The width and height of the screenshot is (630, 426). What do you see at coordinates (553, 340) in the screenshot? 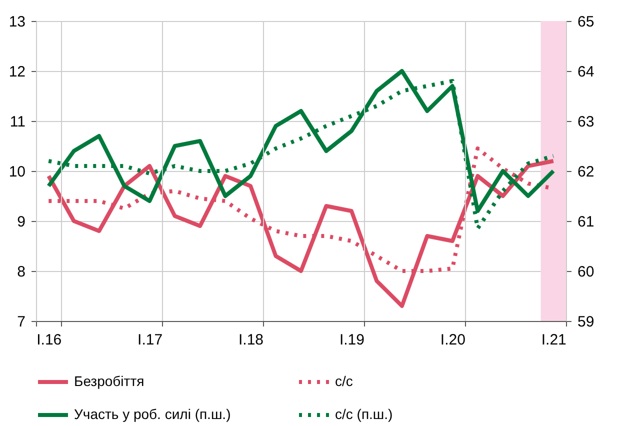
I see `x-tick-label: I.21` at bounding box center [553, 340].